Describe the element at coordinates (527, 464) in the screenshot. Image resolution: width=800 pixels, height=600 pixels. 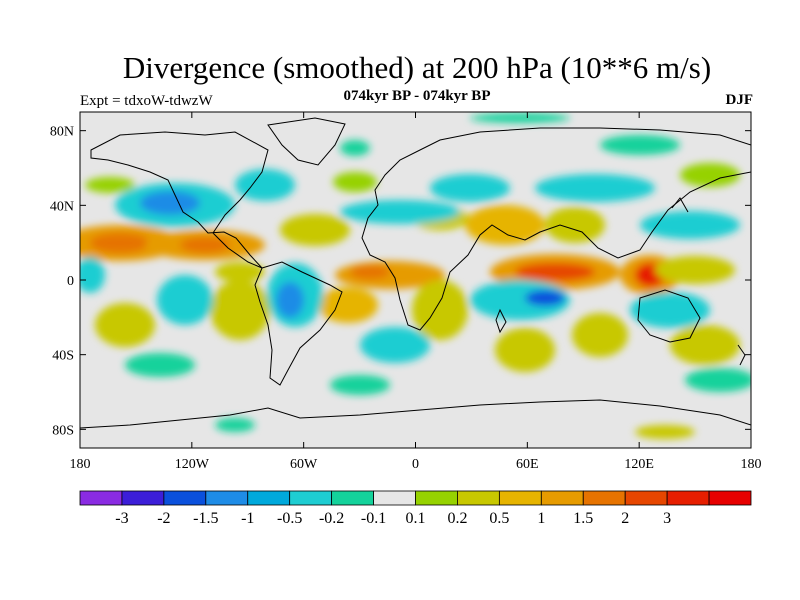
I see `x-tick-label: 60E` at that location.